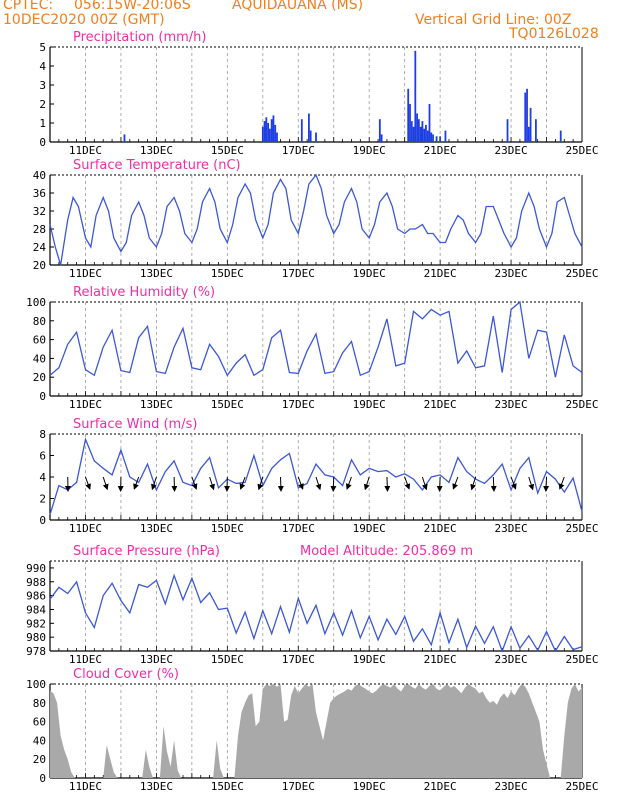  I want to click on y-tick-label: 5, so click(42, 47).